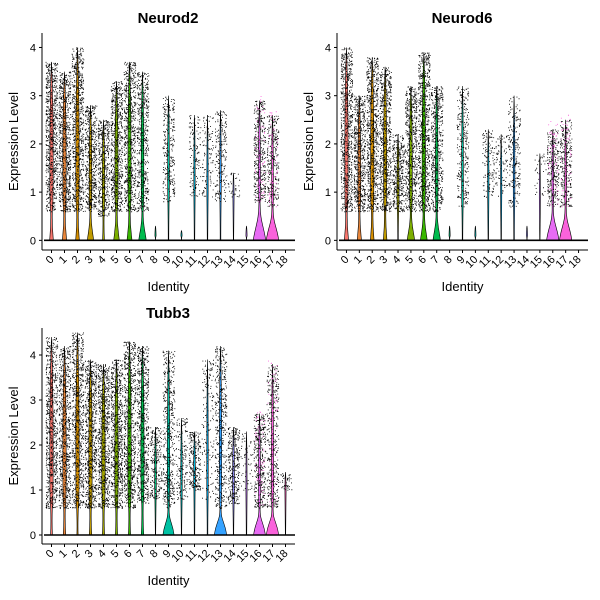 Image resolution: width=600 pixels, height=600 pixels. I want to click on x-tick-label: 4, so click(102, 260).